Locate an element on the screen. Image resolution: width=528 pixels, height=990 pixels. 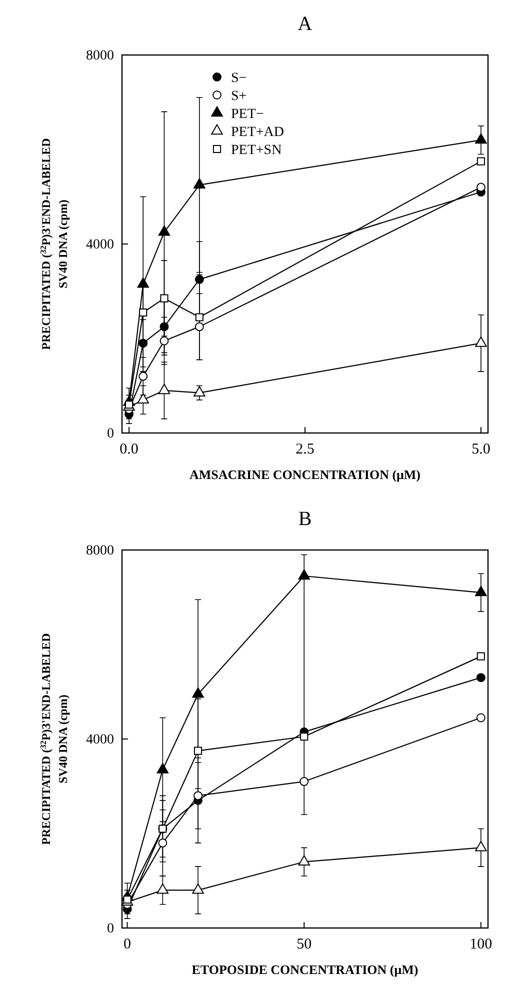
x-tick-label: 2.5 is located at coordinates (305, 450).